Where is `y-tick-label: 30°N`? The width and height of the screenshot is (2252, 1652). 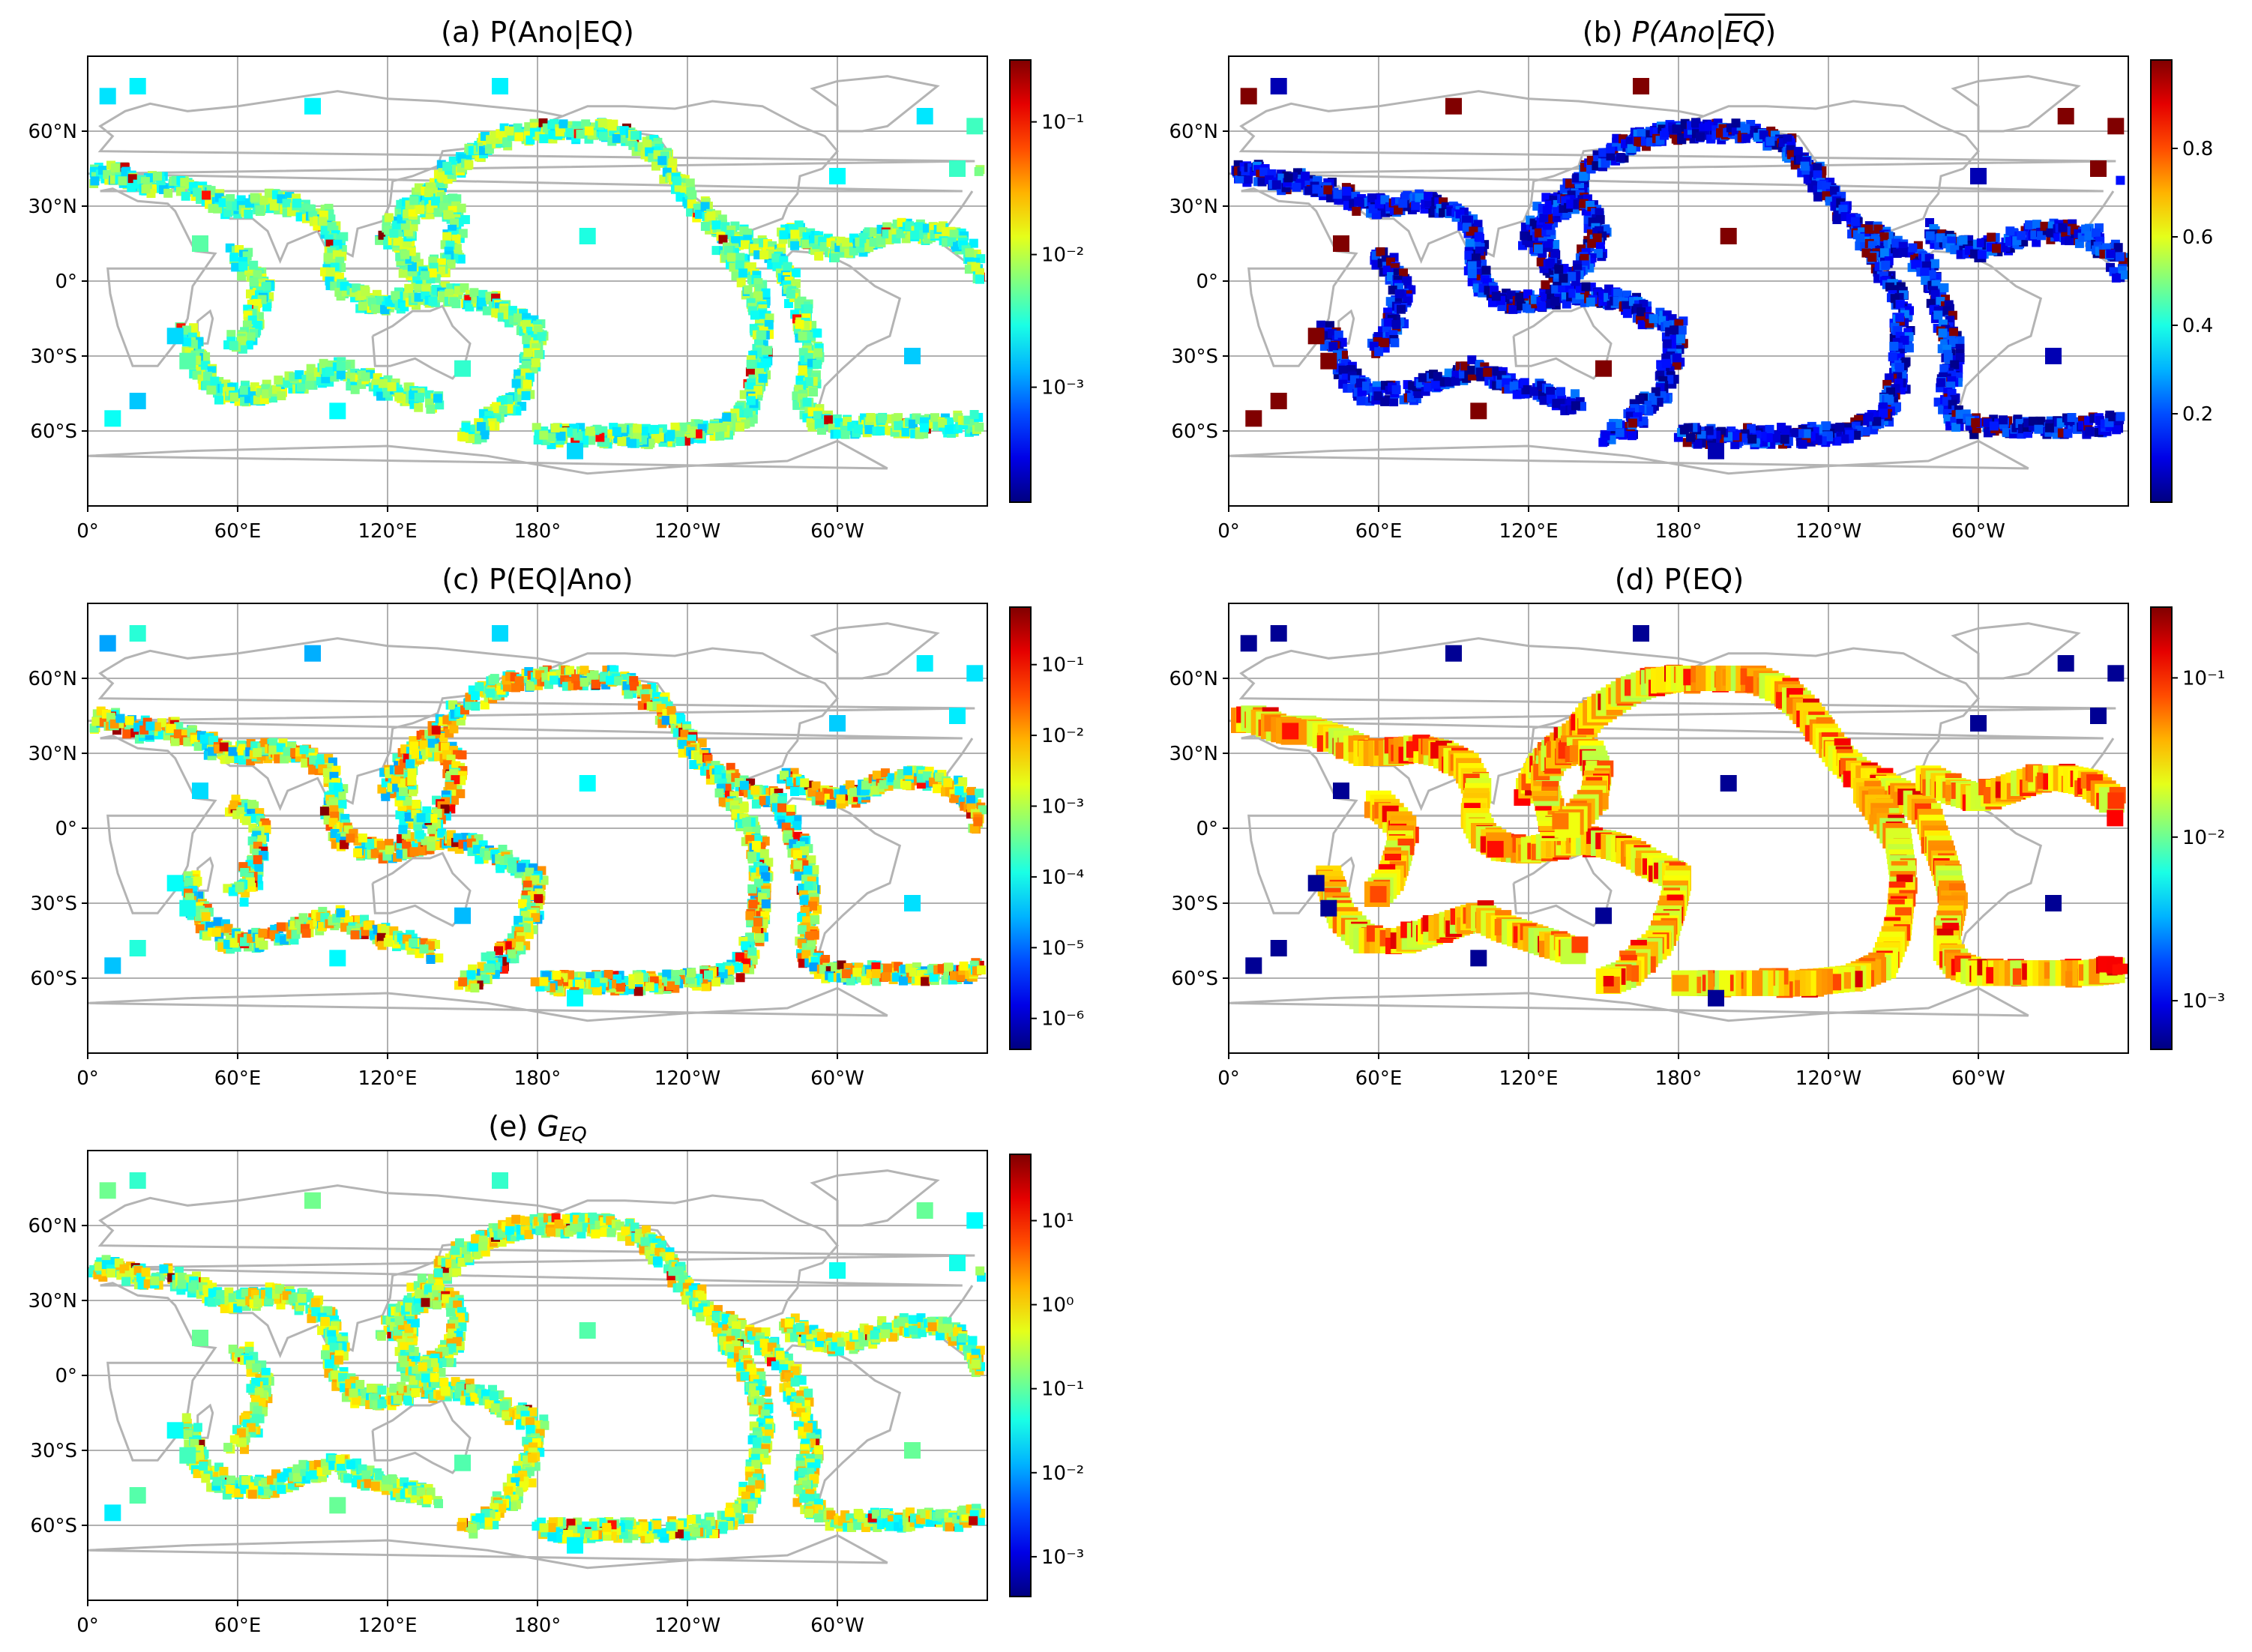 y-tick-label: 30°N is located at coordinates (52, 207).